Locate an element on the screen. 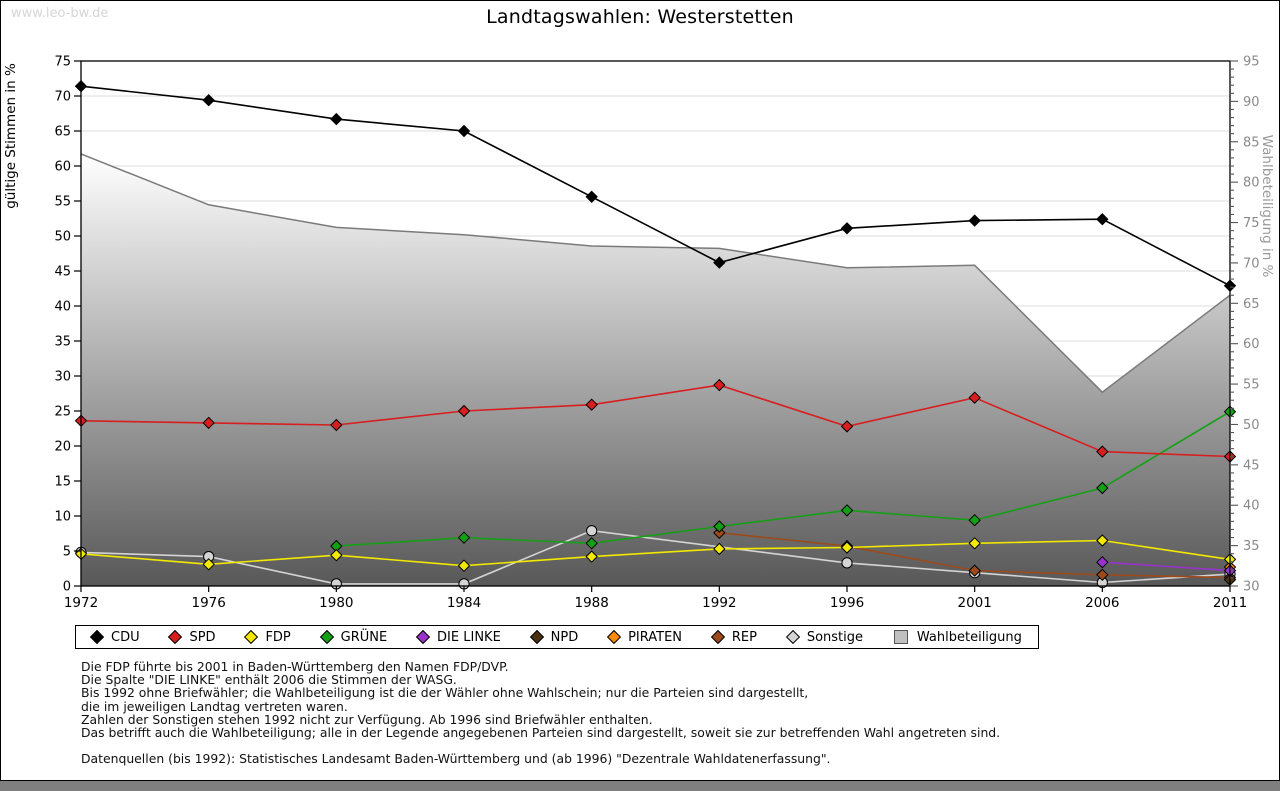  legend-item-cdu: CDU is located at coordinates (114, 637).